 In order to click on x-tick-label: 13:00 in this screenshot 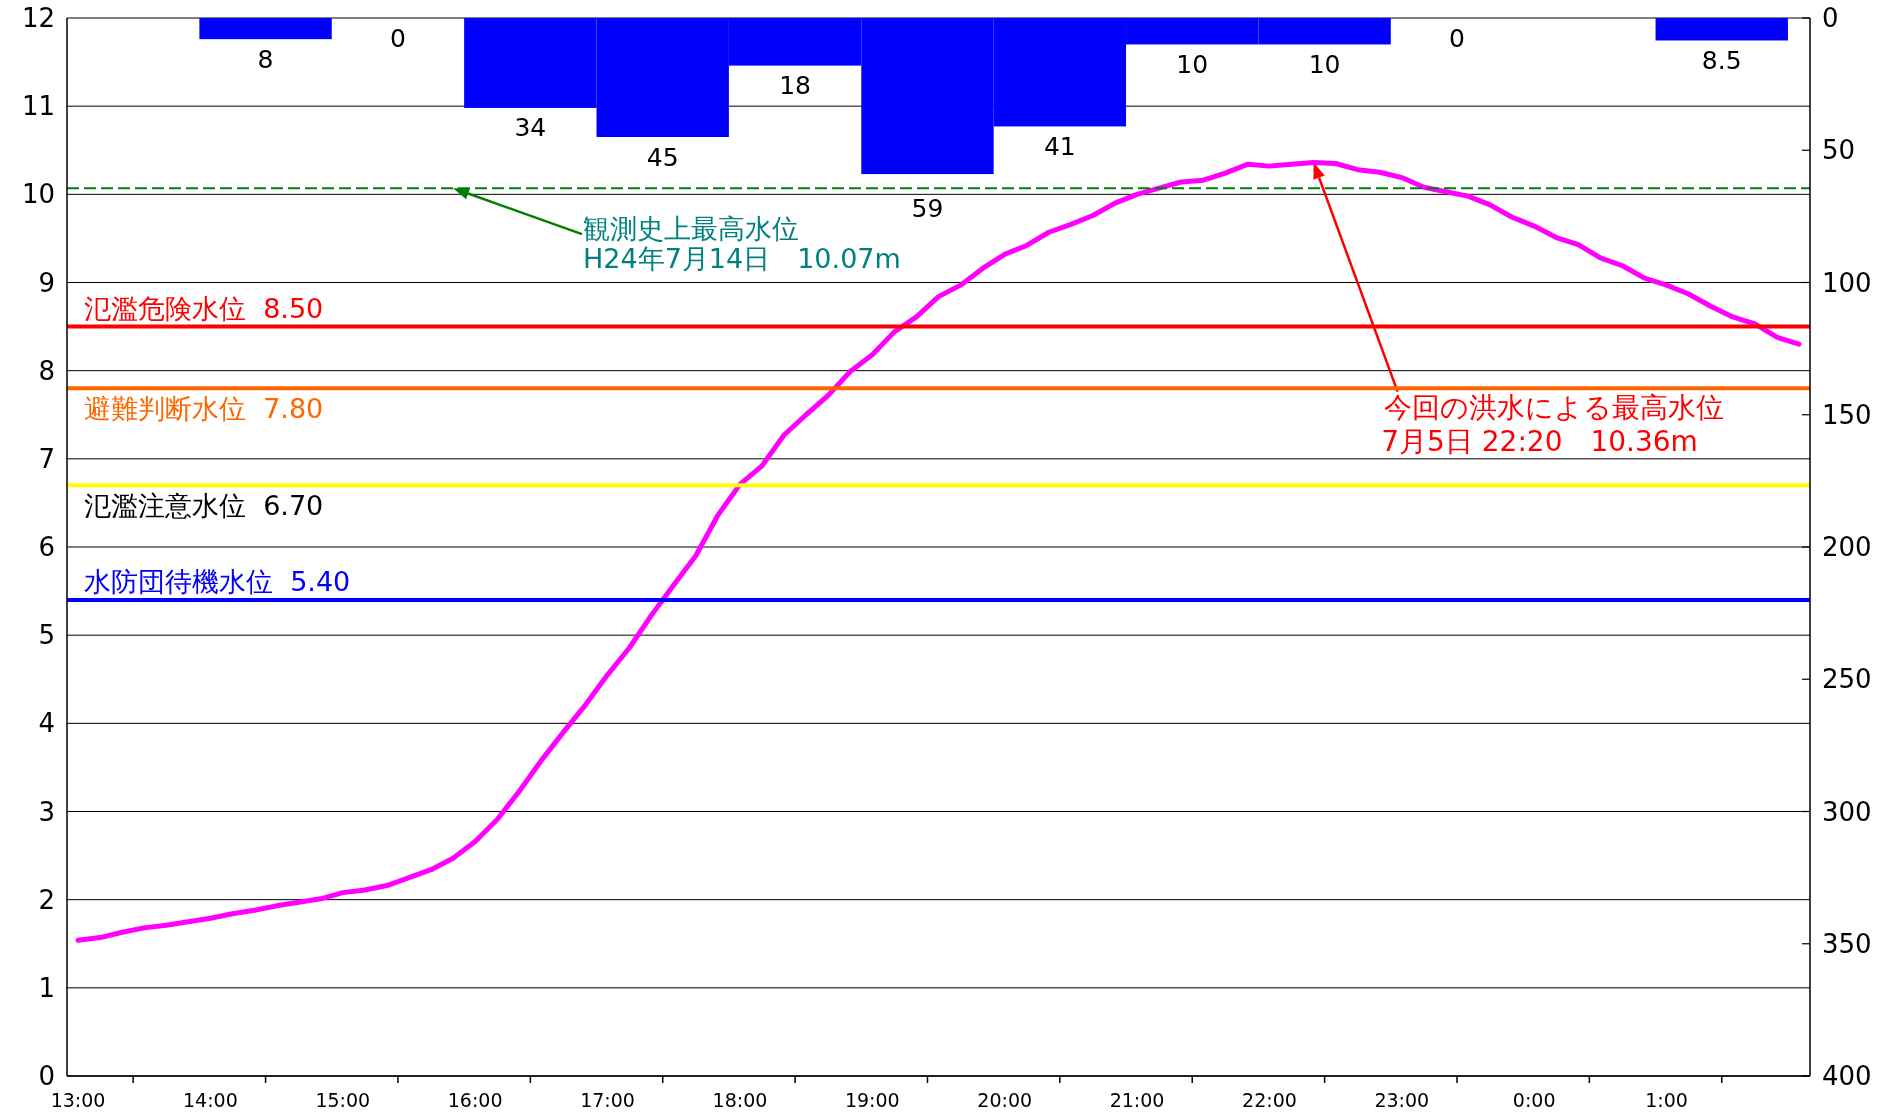, I will do `click(78, 1100)`.